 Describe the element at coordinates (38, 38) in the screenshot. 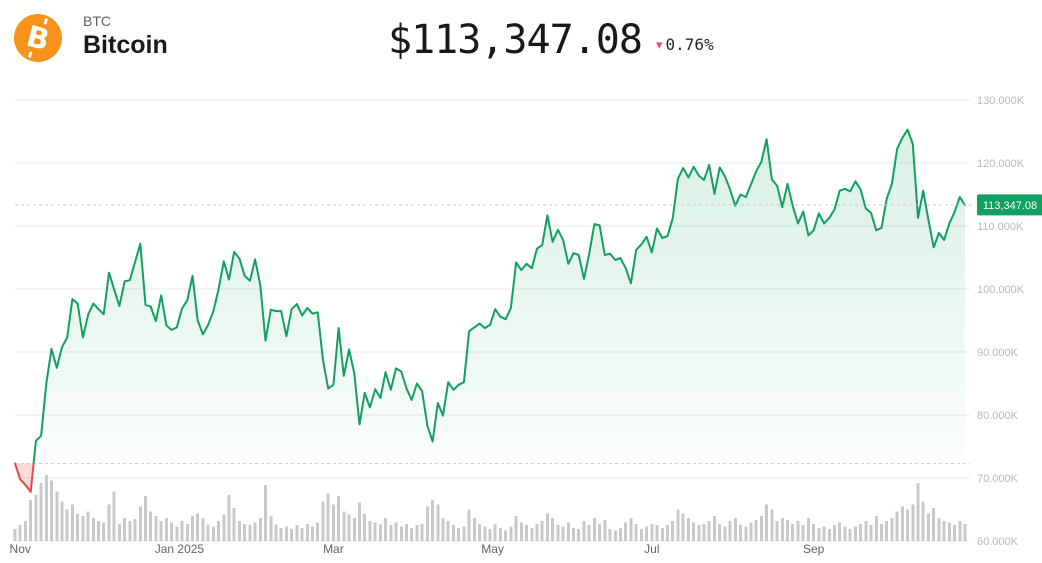

I see `bitcoin-logo: B` at that location.